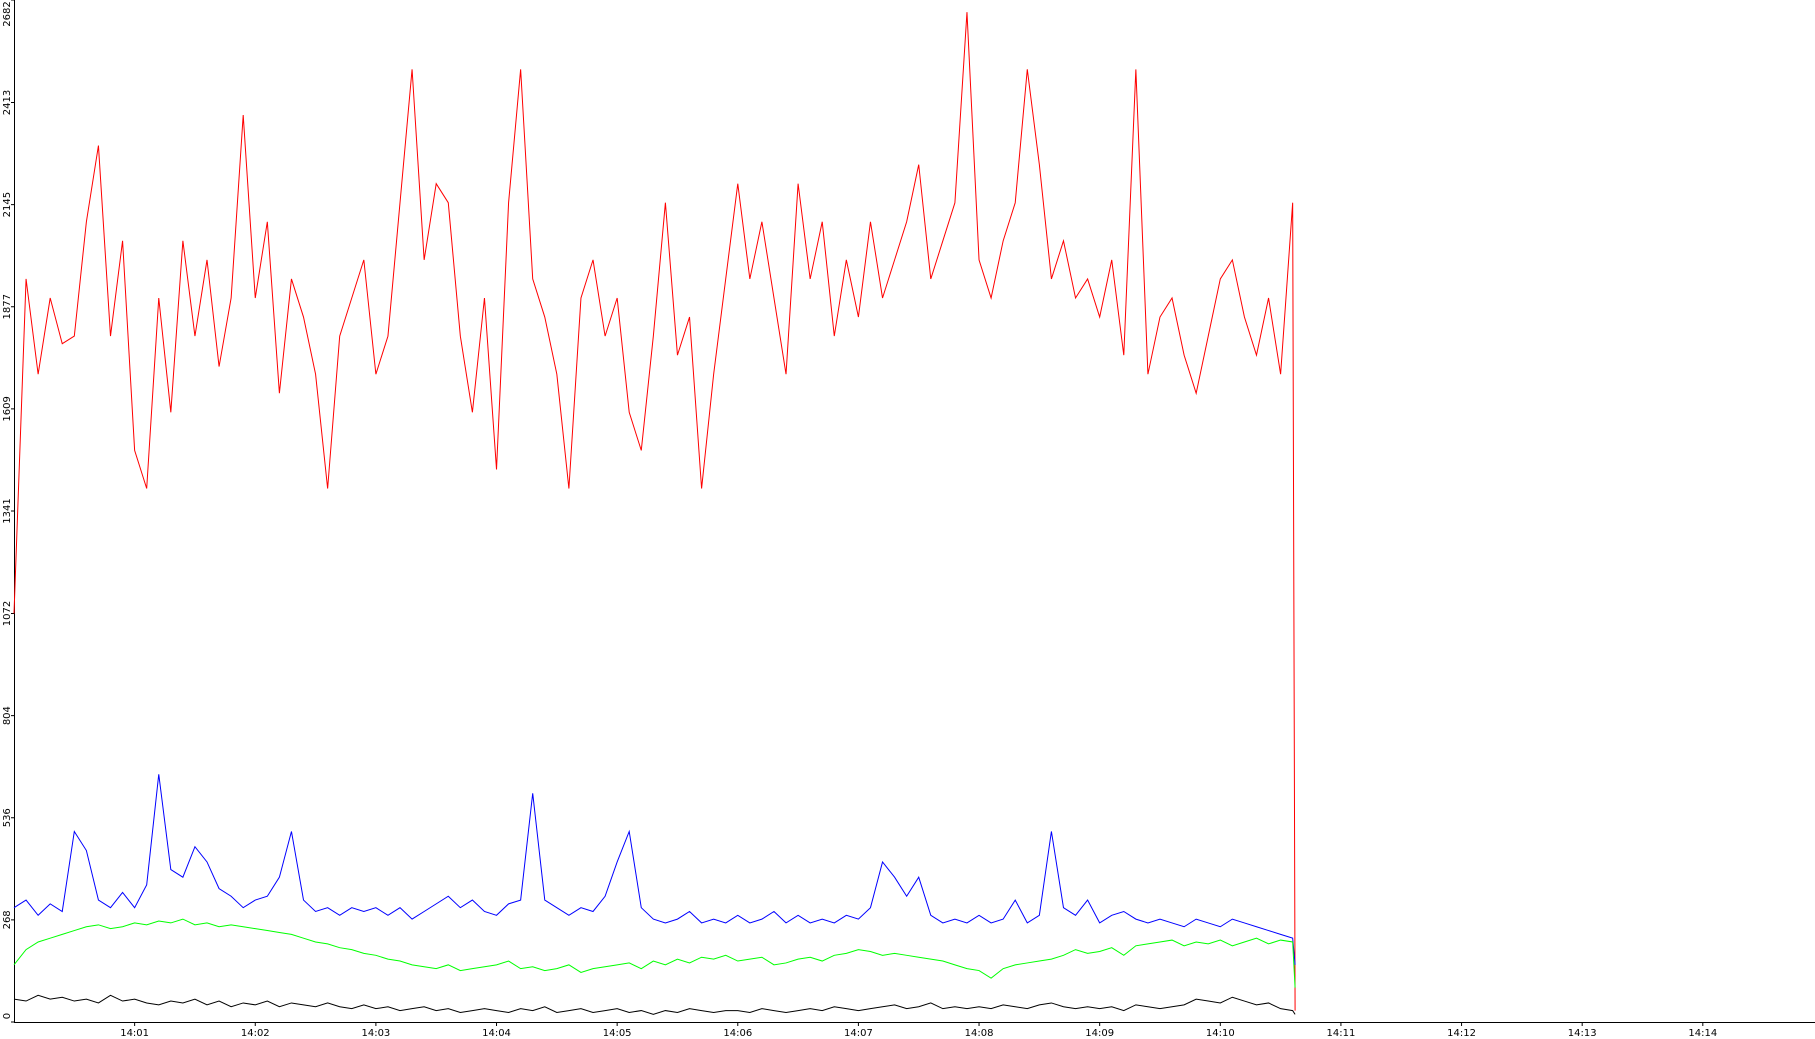 The width and height of the screenshot is (1815, 1039). I want to click on y-tick-label: 2145, so click(7, 204).